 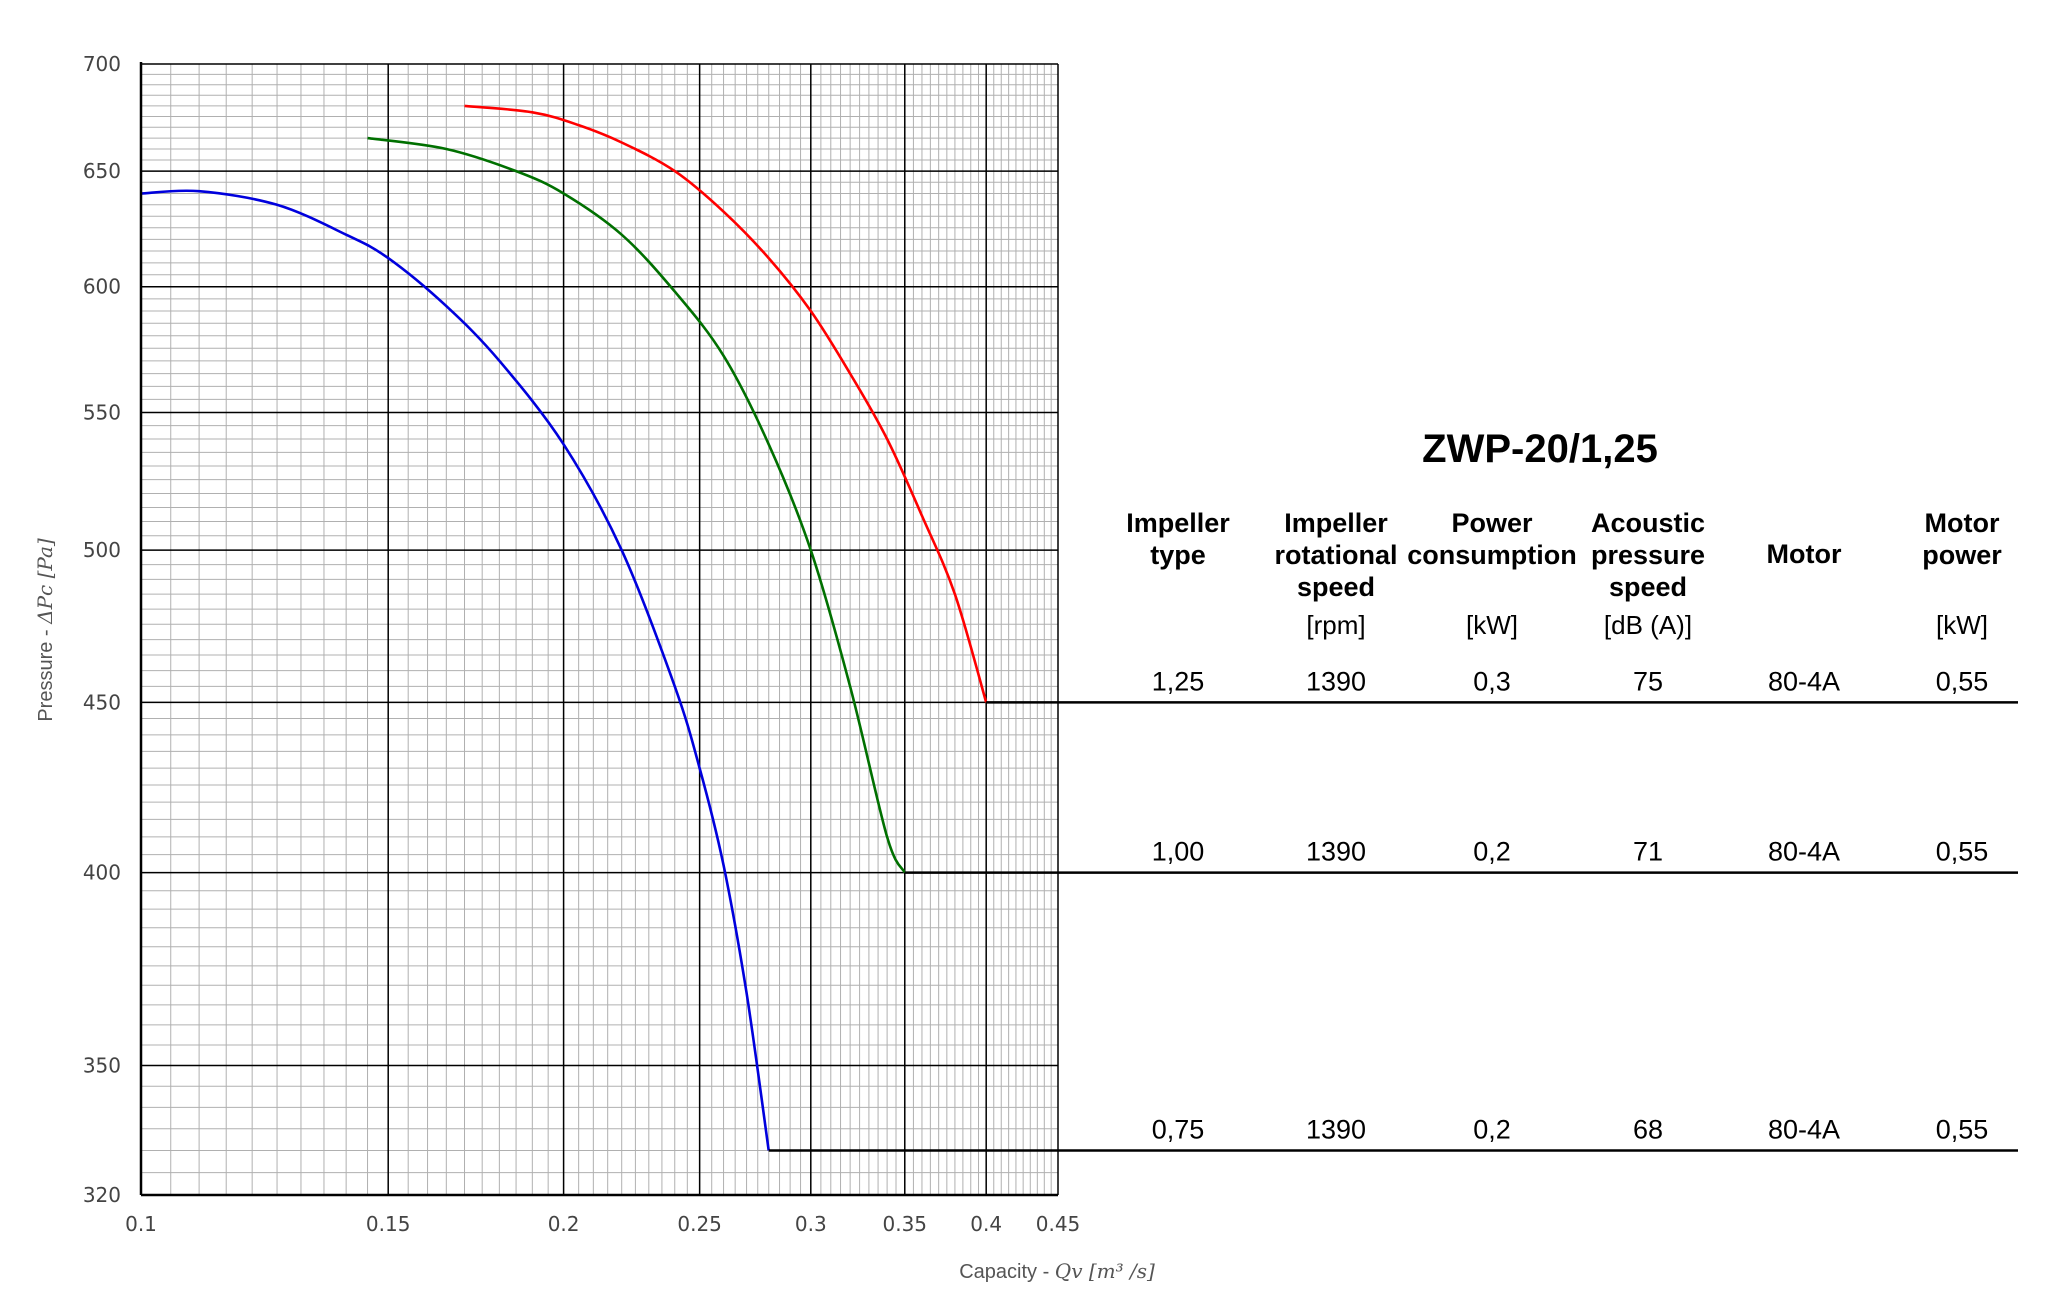 What do you see at coordinates (1648, 587) in the screenshot?
I see `header-4-line-3: speed` at bounding box center [1648, 587].